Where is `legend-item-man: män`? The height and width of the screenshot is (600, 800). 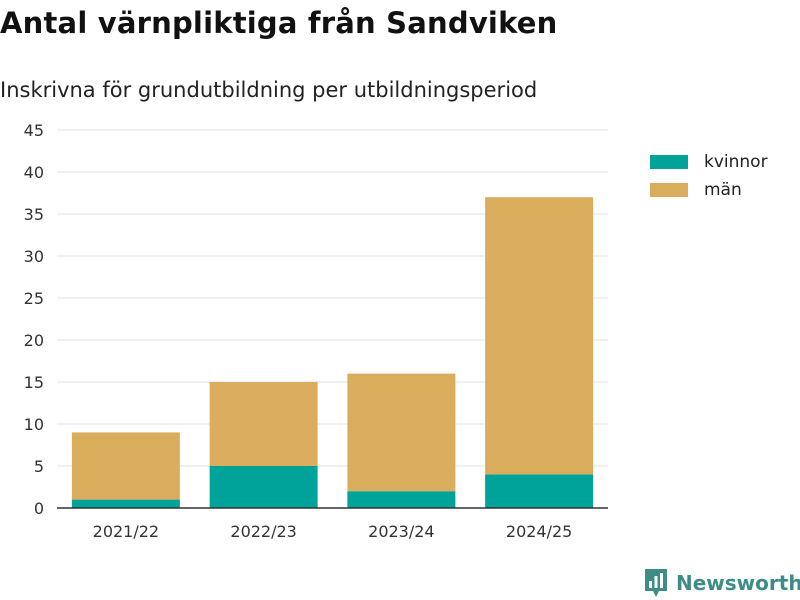
legend-item-man: män is located at coordinates (709, 190).